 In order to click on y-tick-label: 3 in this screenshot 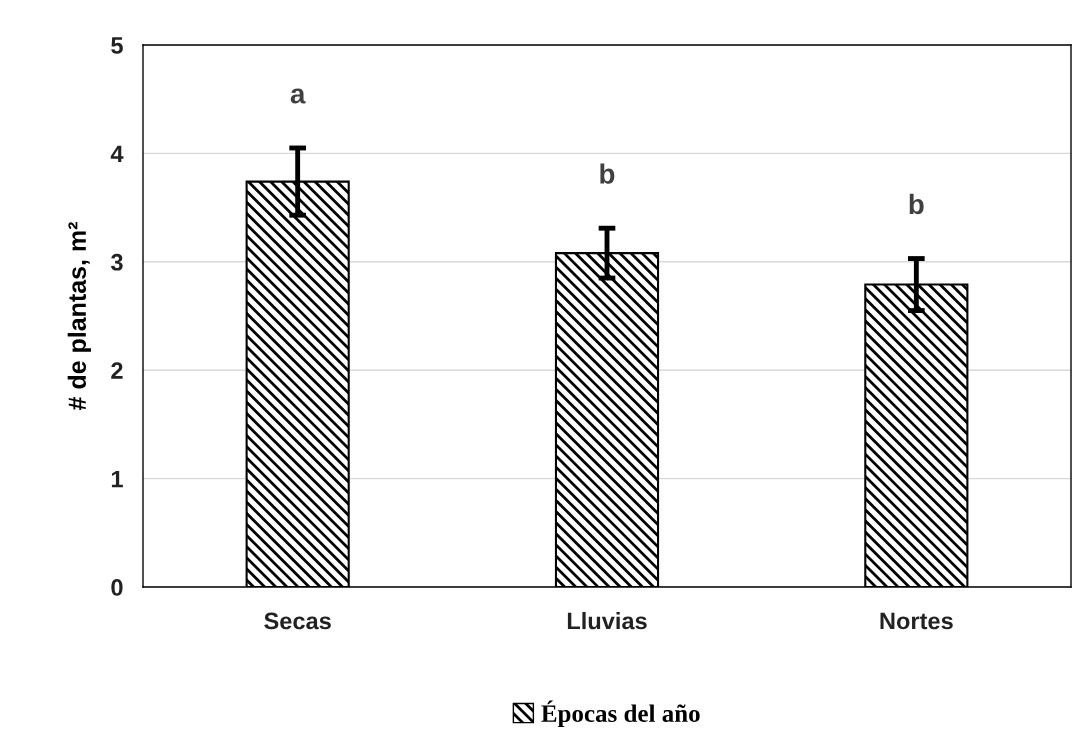, I will do `click(116, 262)`.